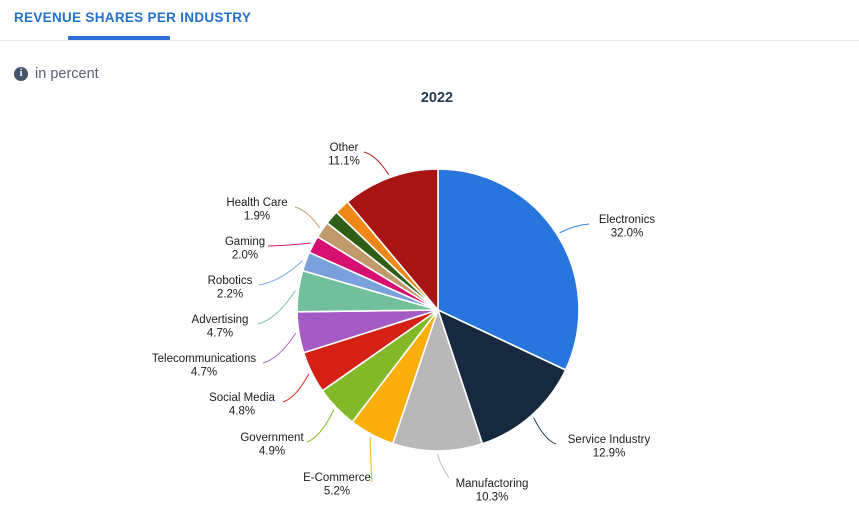  I want to click on slice-label: Advertising 4.7%, so click(220, 327).